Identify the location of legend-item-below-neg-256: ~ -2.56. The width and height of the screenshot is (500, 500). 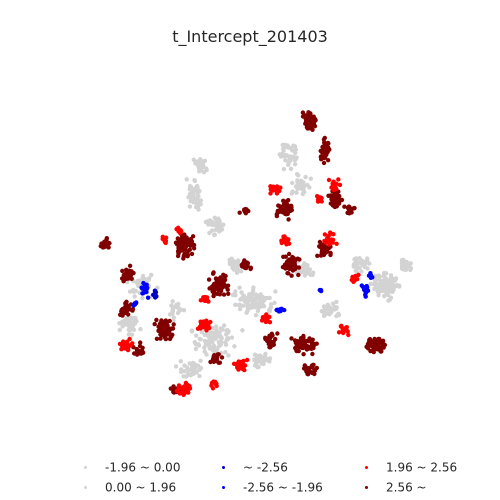
(255, 467).